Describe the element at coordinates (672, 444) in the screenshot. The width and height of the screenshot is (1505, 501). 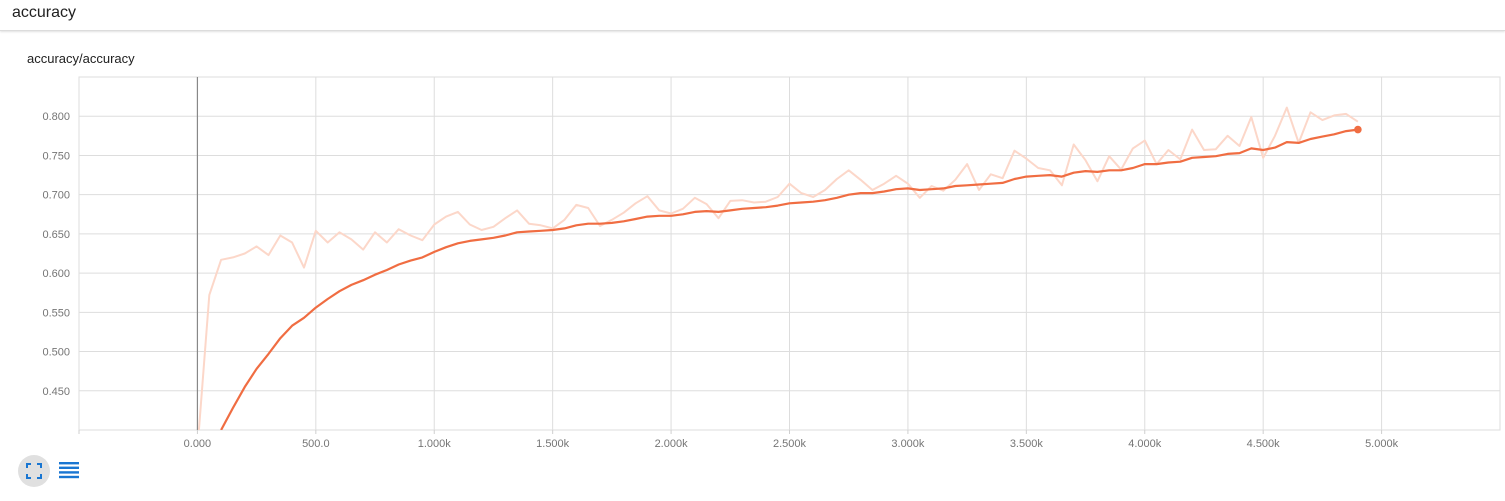
I see `x-tick-label: 2.000k` at that location.